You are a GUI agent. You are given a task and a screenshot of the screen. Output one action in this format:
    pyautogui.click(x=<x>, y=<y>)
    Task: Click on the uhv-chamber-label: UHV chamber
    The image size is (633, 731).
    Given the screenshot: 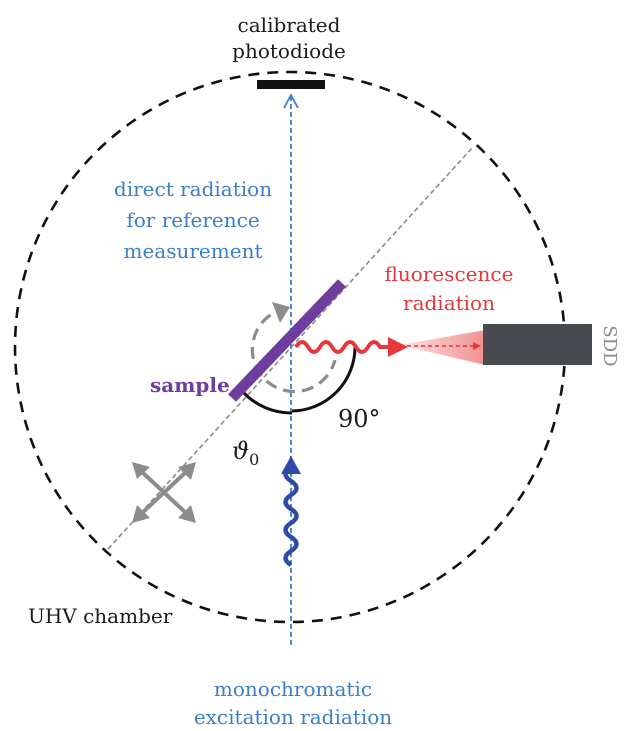 What is the action you would take?
    pyautogui.click(x=100, y=616)
    